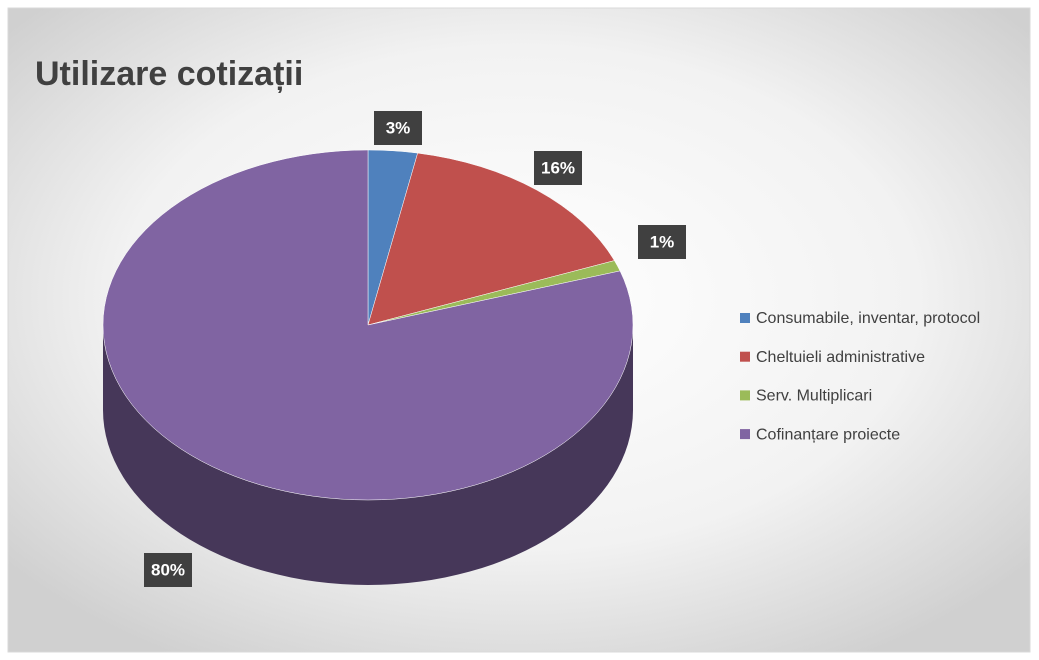 This screenshot has height=660, width=1039. Describe the element at coordinates (169, 74) in the screenshot. I see `chart-title: Utilizare cotizații` at that location.